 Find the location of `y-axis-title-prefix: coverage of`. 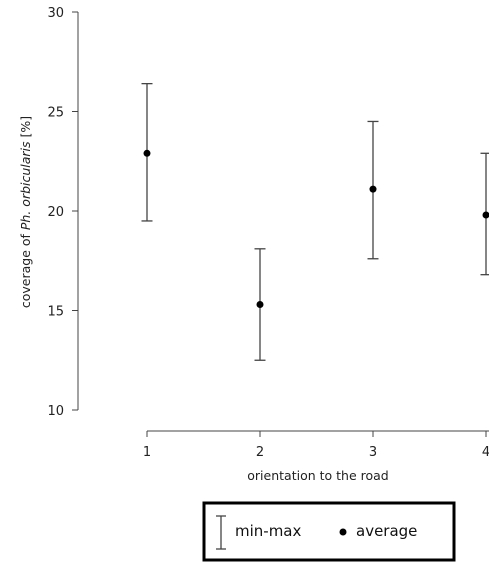

y-axis-title-prefix: coverage of is located at coordinates (25, 269).